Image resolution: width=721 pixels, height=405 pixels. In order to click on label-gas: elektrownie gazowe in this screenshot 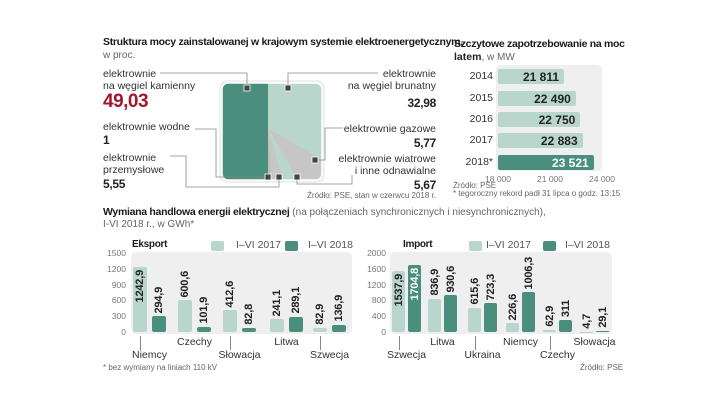, I will do `click(389, 129)`.